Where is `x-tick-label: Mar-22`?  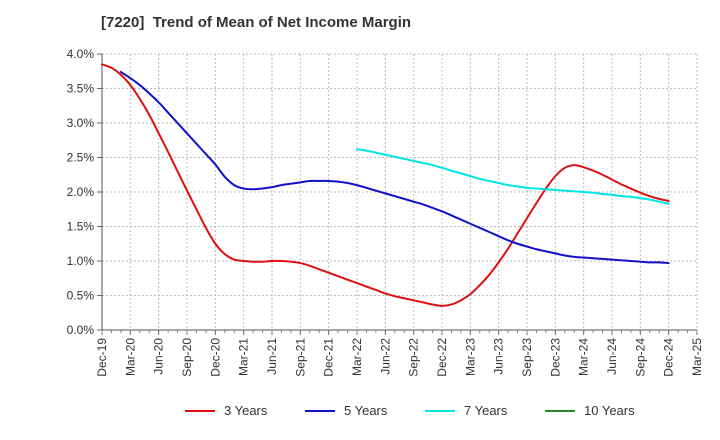 x-tick-label: Mar-22 is located at coordinates (357, 357).